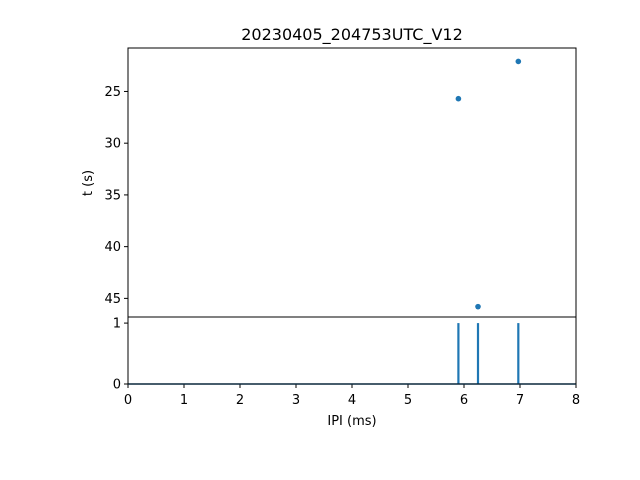 The image size is (640, 480). What do you see at coordinates (352, 400) in the screenshot?
I see `x-tick-label: 4` at bounding box center [352, 400].